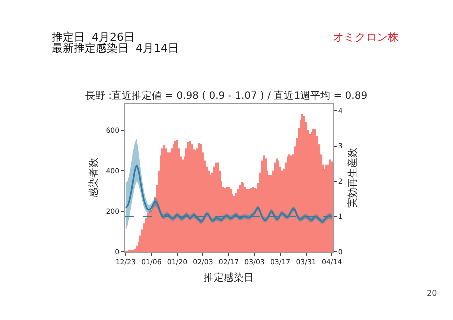 Image resolution: width=453 pixels, height=320 pixels. I want to click on text: 20, so click(432, 293).